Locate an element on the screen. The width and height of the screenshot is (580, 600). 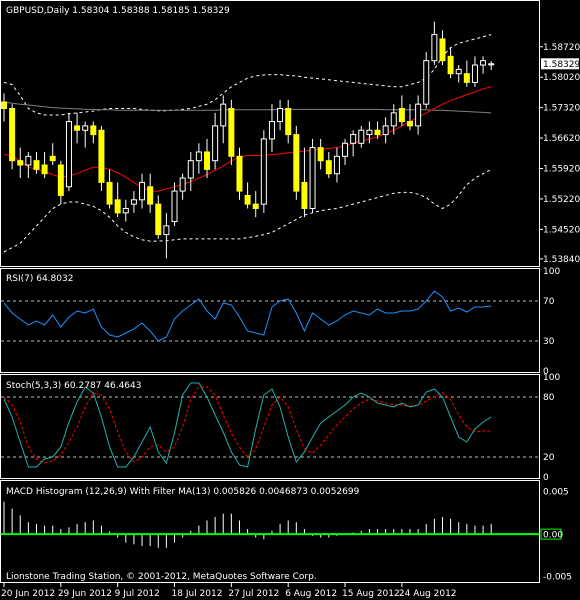
macd-y-tick-label: 0.005 is located at coordinates (556, 493).